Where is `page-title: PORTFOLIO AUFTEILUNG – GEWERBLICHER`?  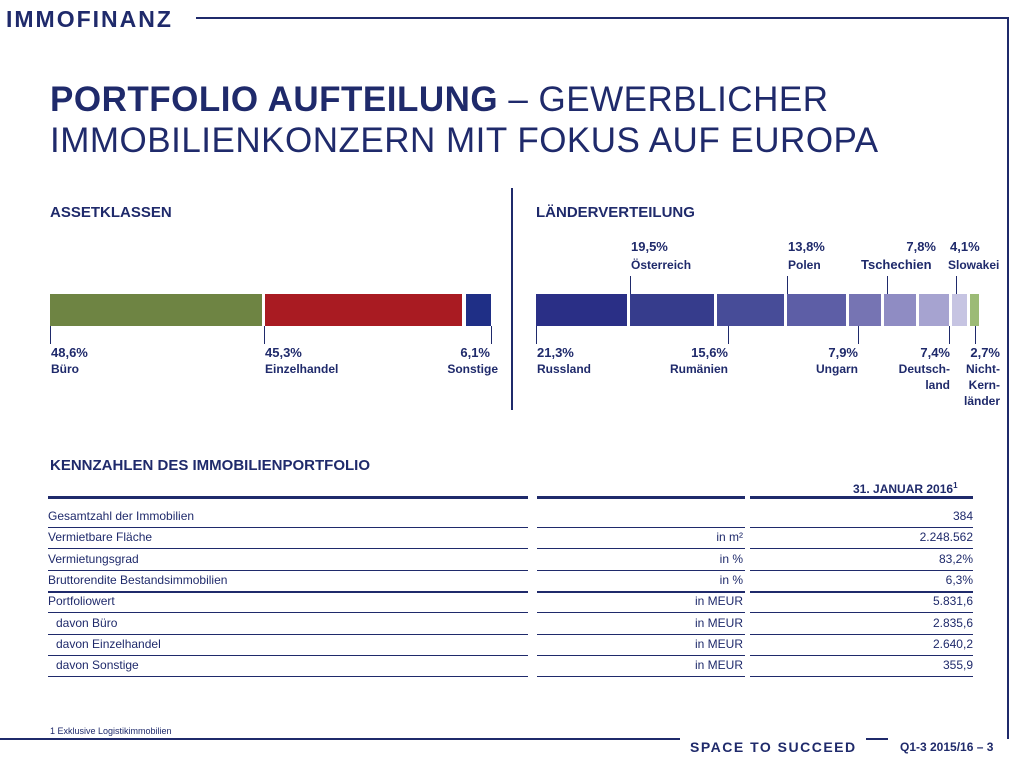
page-title: PORTFOLIO AUFTEILUNG – GEWERBLICHER is located at coordinates (439, 100).